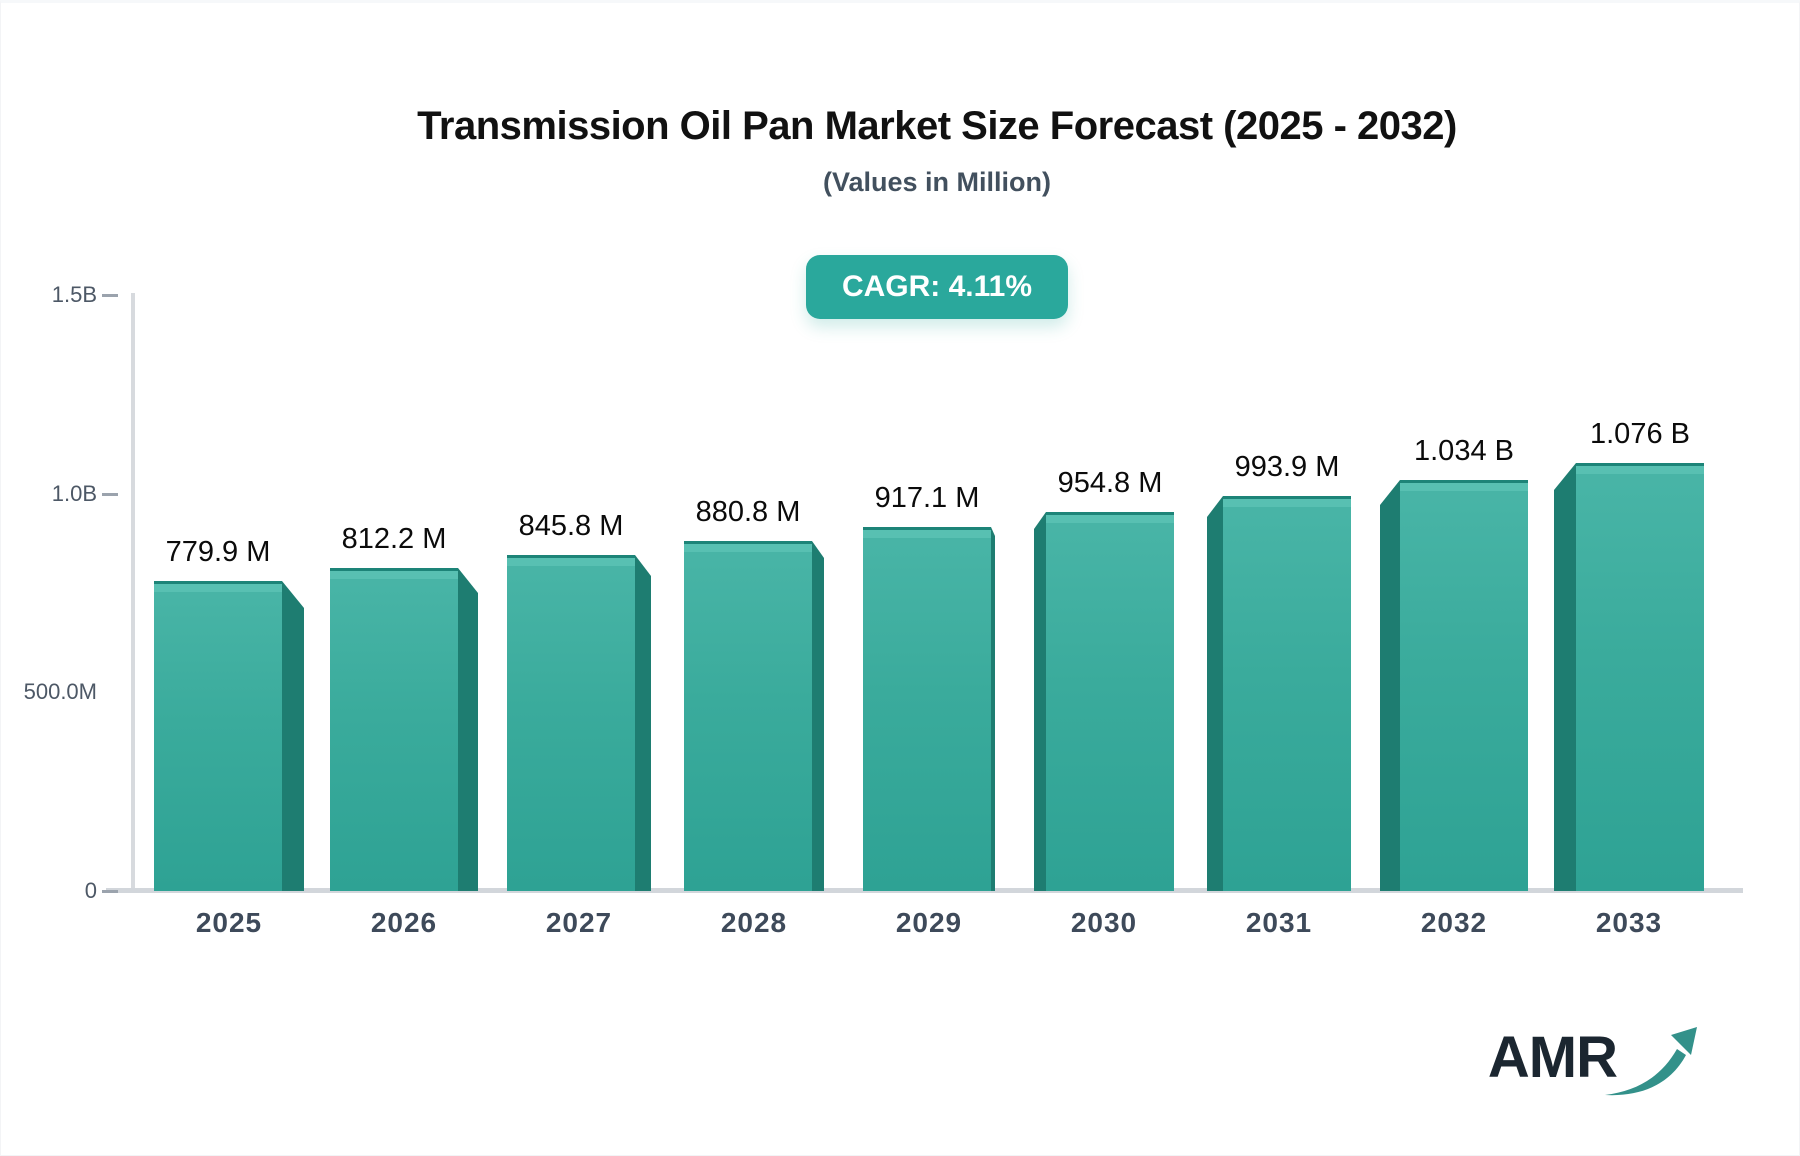 This screenshot has width=1800, height=1156. Describe the element at coordinates (579, 922) in the screenshot. I see `x-axis-label-2027: 2027` at that location.